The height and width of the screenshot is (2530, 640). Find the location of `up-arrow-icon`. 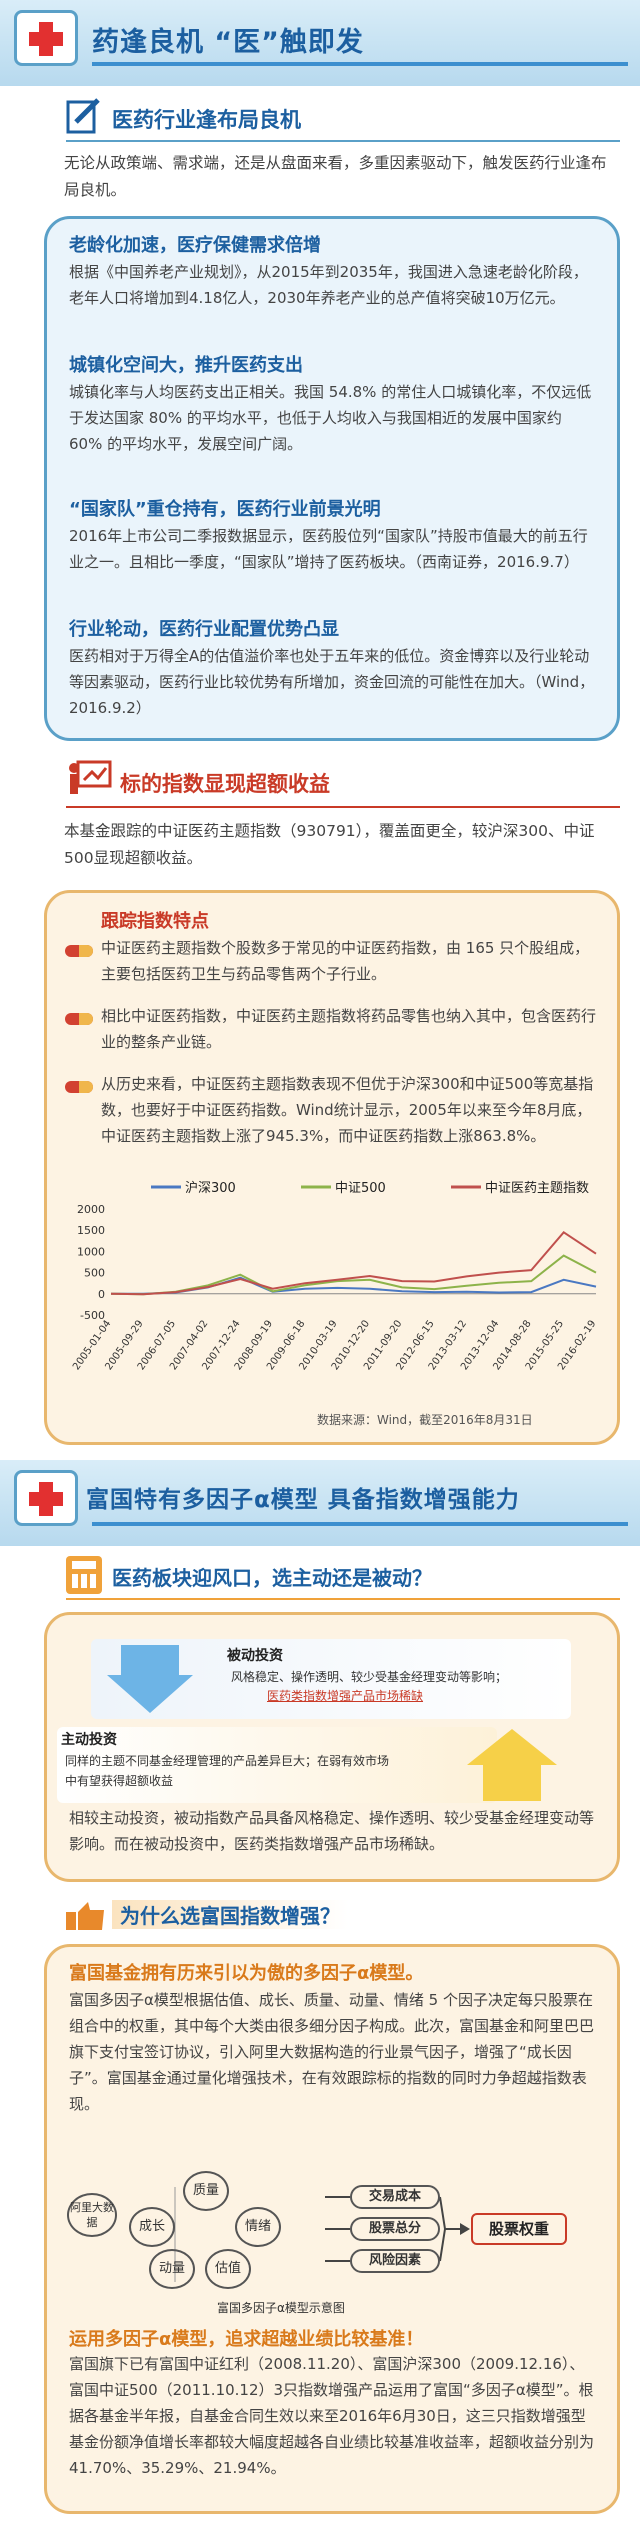

up-arrow-icon is located at coordinates (512, 1767).